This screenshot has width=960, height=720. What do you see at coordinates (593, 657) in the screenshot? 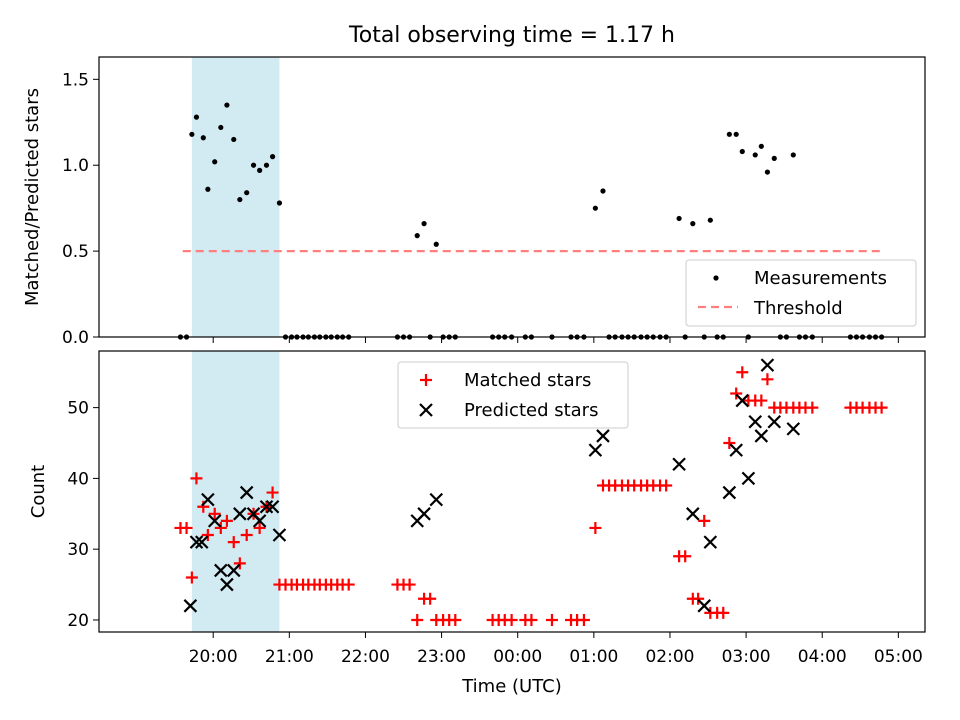
I see `x-tick-label: 01:00` at bounding box center [593, 657].